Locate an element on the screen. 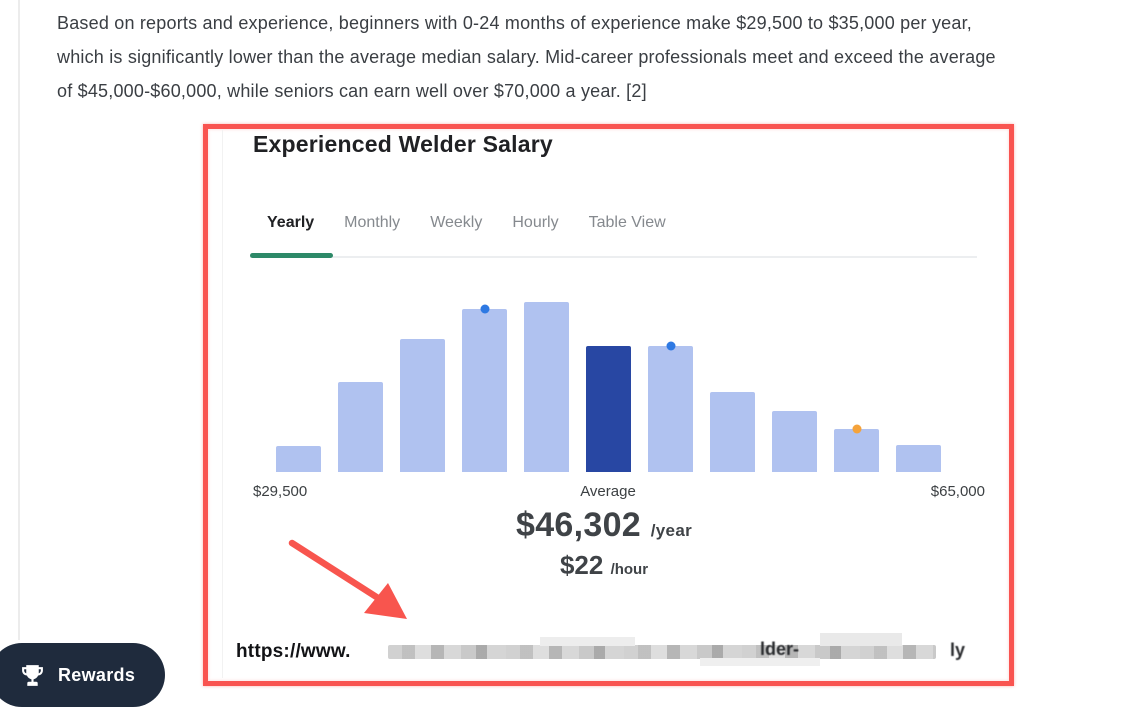 The image size is (1142, 720). histogram-bar-average is located at coordinates (608, 409).